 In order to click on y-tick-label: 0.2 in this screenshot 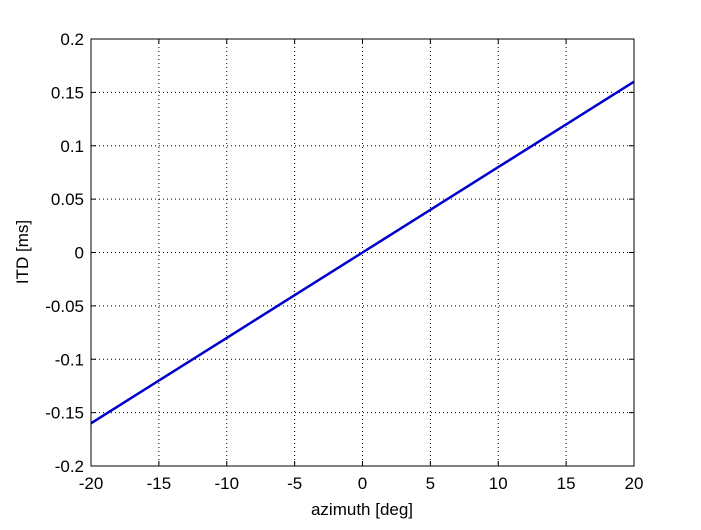, I will do `click(72, 39)`.